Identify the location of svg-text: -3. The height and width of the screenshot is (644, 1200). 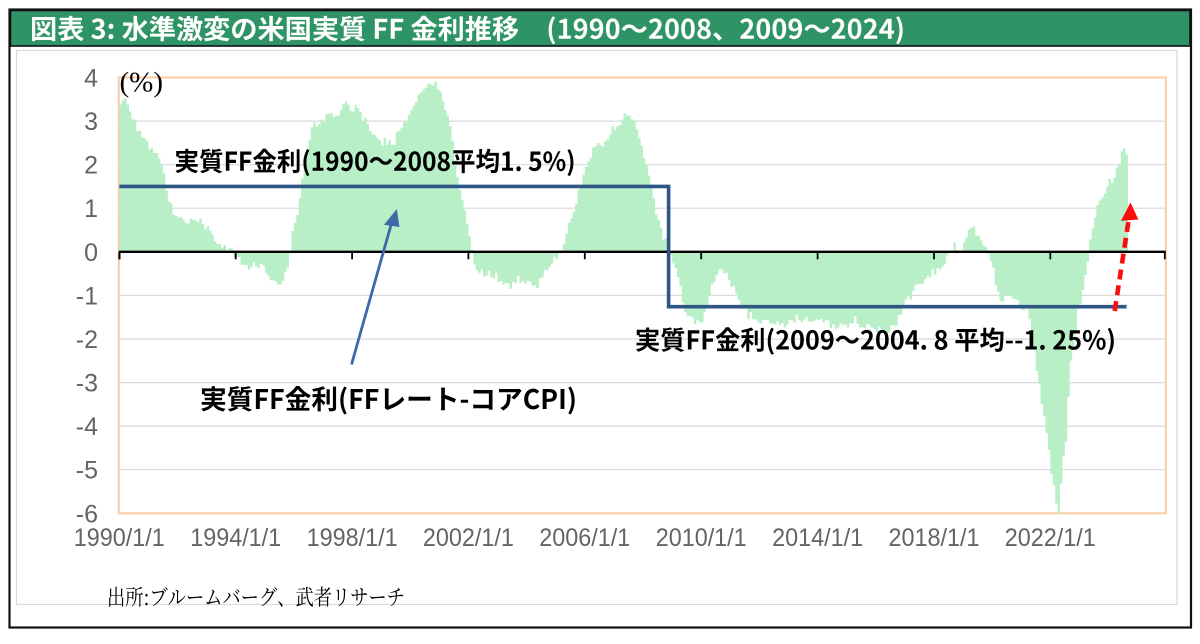
(87, 384).